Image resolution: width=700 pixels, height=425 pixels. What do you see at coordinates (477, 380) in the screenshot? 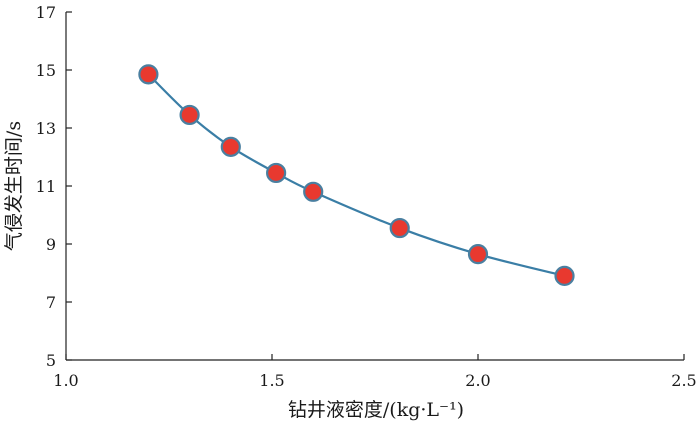
I see `x-tick-label: 2.0` at bounding box center [477, 380].